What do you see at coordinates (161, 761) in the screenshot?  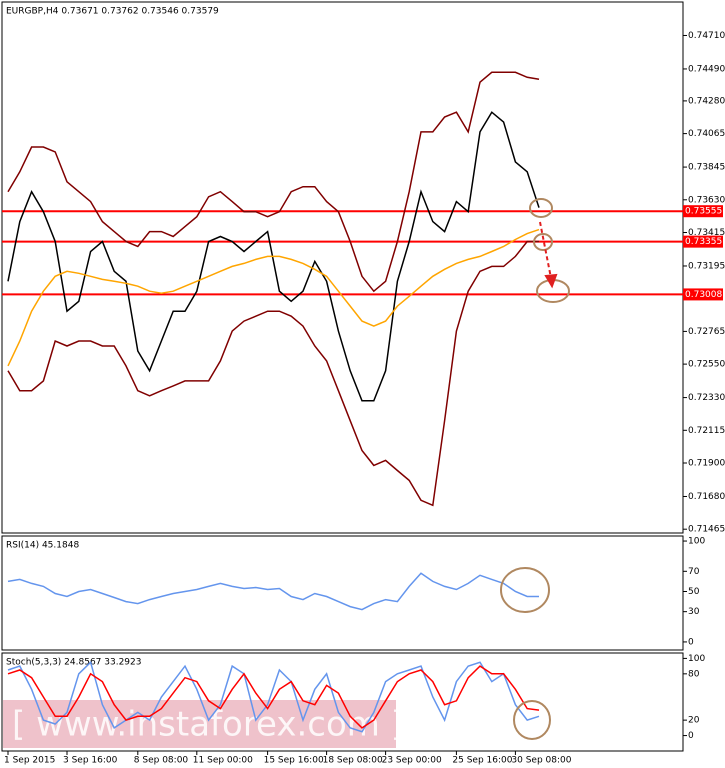 I see `x-tick-label: 8 Sep 08:00` at bounding box center [161, 761].